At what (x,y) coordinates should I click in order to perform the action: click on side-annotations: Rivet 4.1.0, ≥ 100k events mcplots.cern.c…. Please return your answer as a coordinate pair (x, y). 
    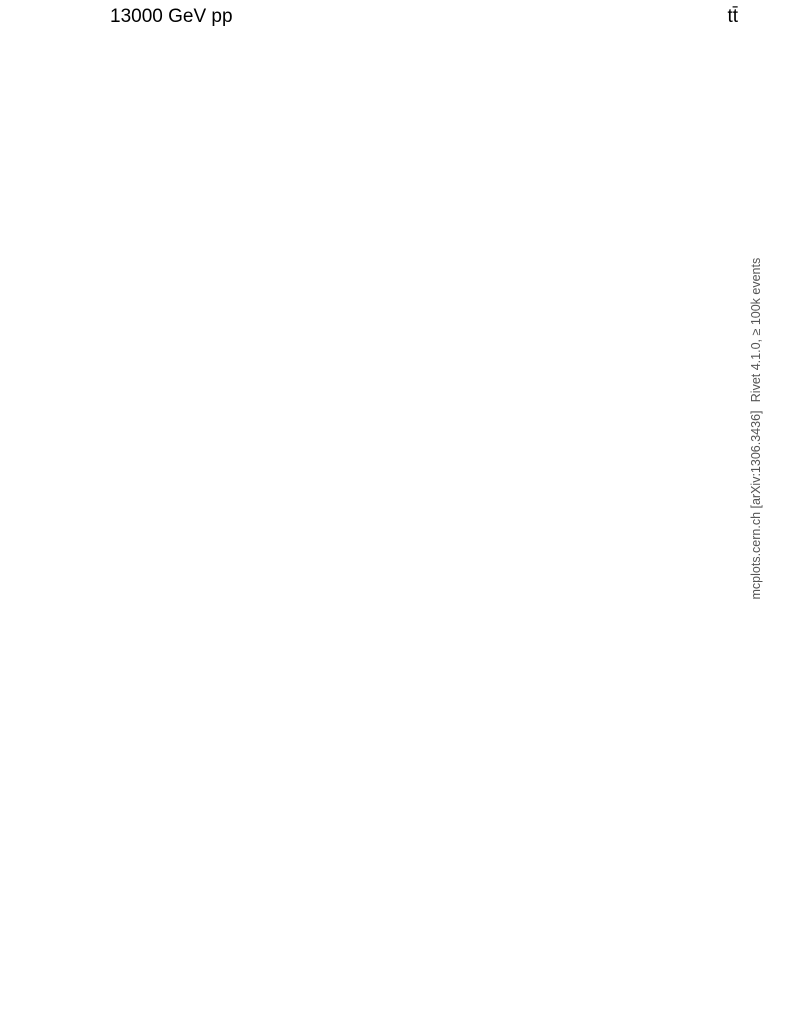
    Looking at the image, I should click on (756, 429).